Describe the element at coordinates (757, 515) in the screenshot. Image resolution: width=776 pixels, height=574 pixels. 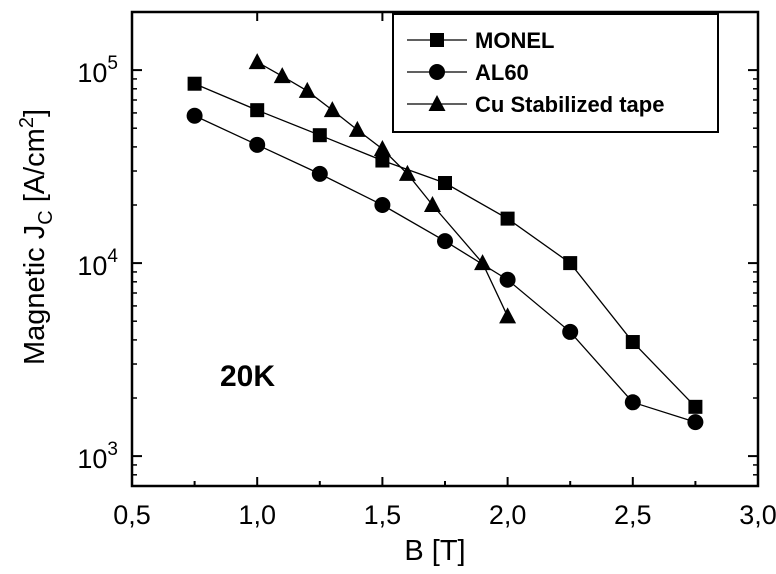
I see `x-tick-label: 3,0` at that location.